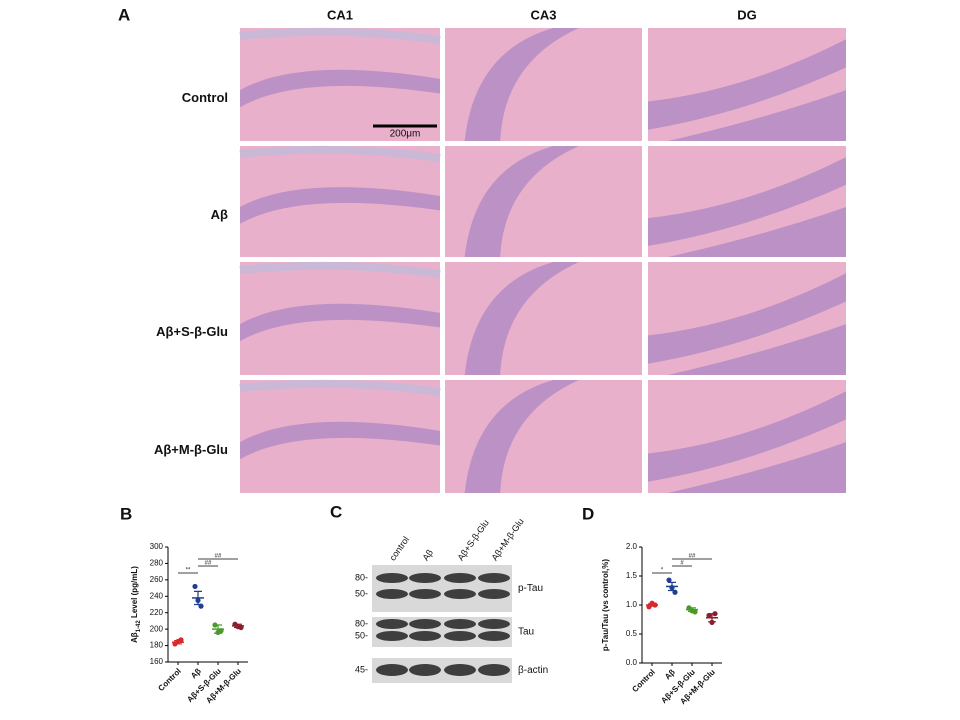 The height and width of the screenshot is (720, 960). Describe the element at coordinates (157, 645) in the screenshot. I see `y-tick-label: 180` at that location.